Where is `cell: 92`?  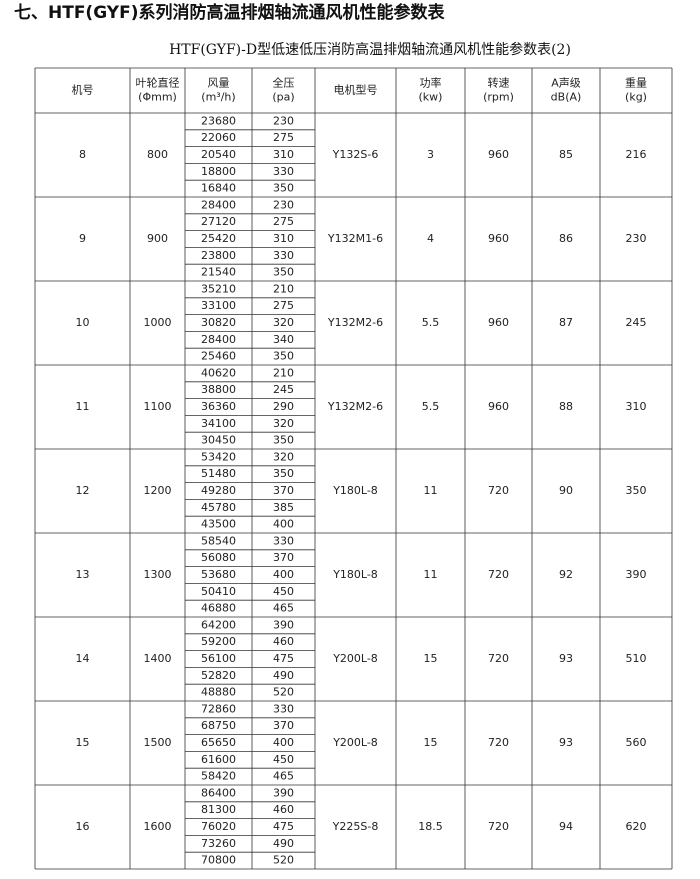
cell: 92 is located at coordinates (566, 574).